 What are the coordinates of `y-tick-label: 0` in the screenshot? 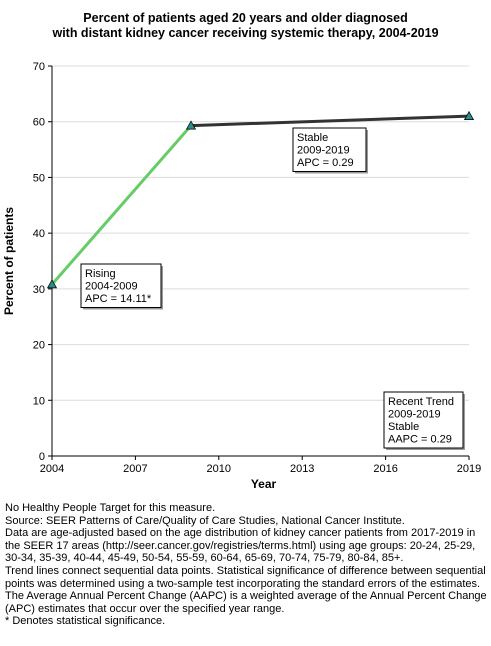 It's located at (42, 457).